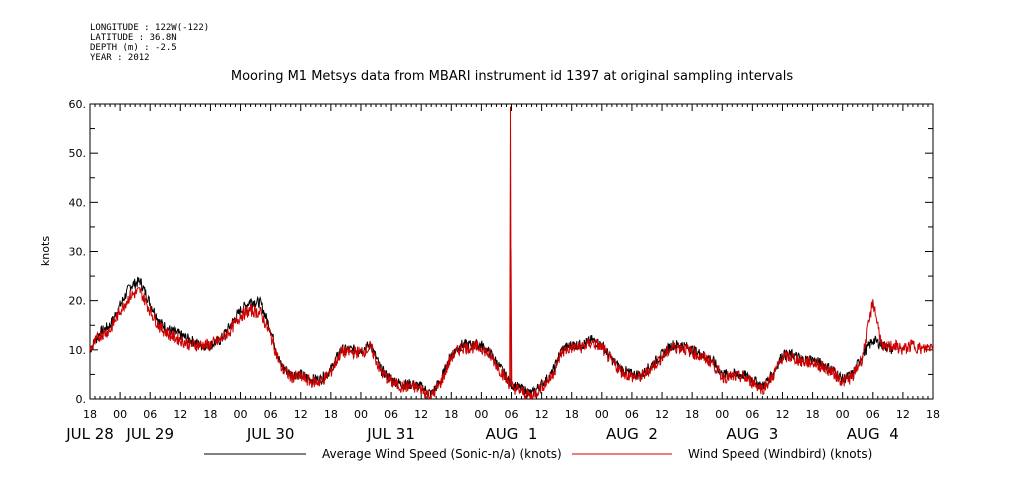  I want to click on y-tick-label: 40., so click(78, 202).